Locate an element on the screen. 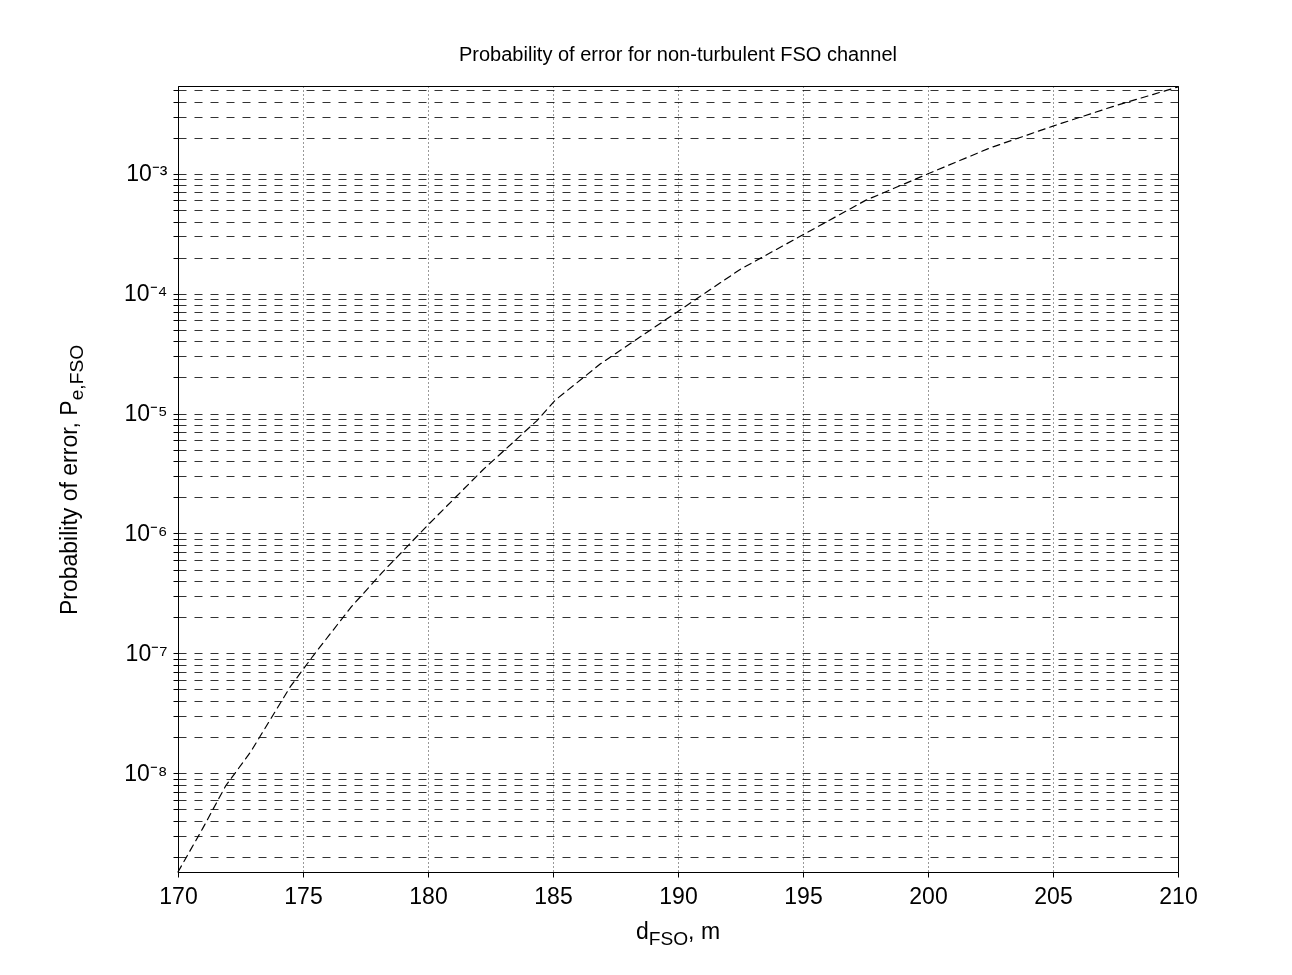 The height and width of the screenshot is (975, 1292). x-tick-label: 200 is located at coordinates (928, 895).